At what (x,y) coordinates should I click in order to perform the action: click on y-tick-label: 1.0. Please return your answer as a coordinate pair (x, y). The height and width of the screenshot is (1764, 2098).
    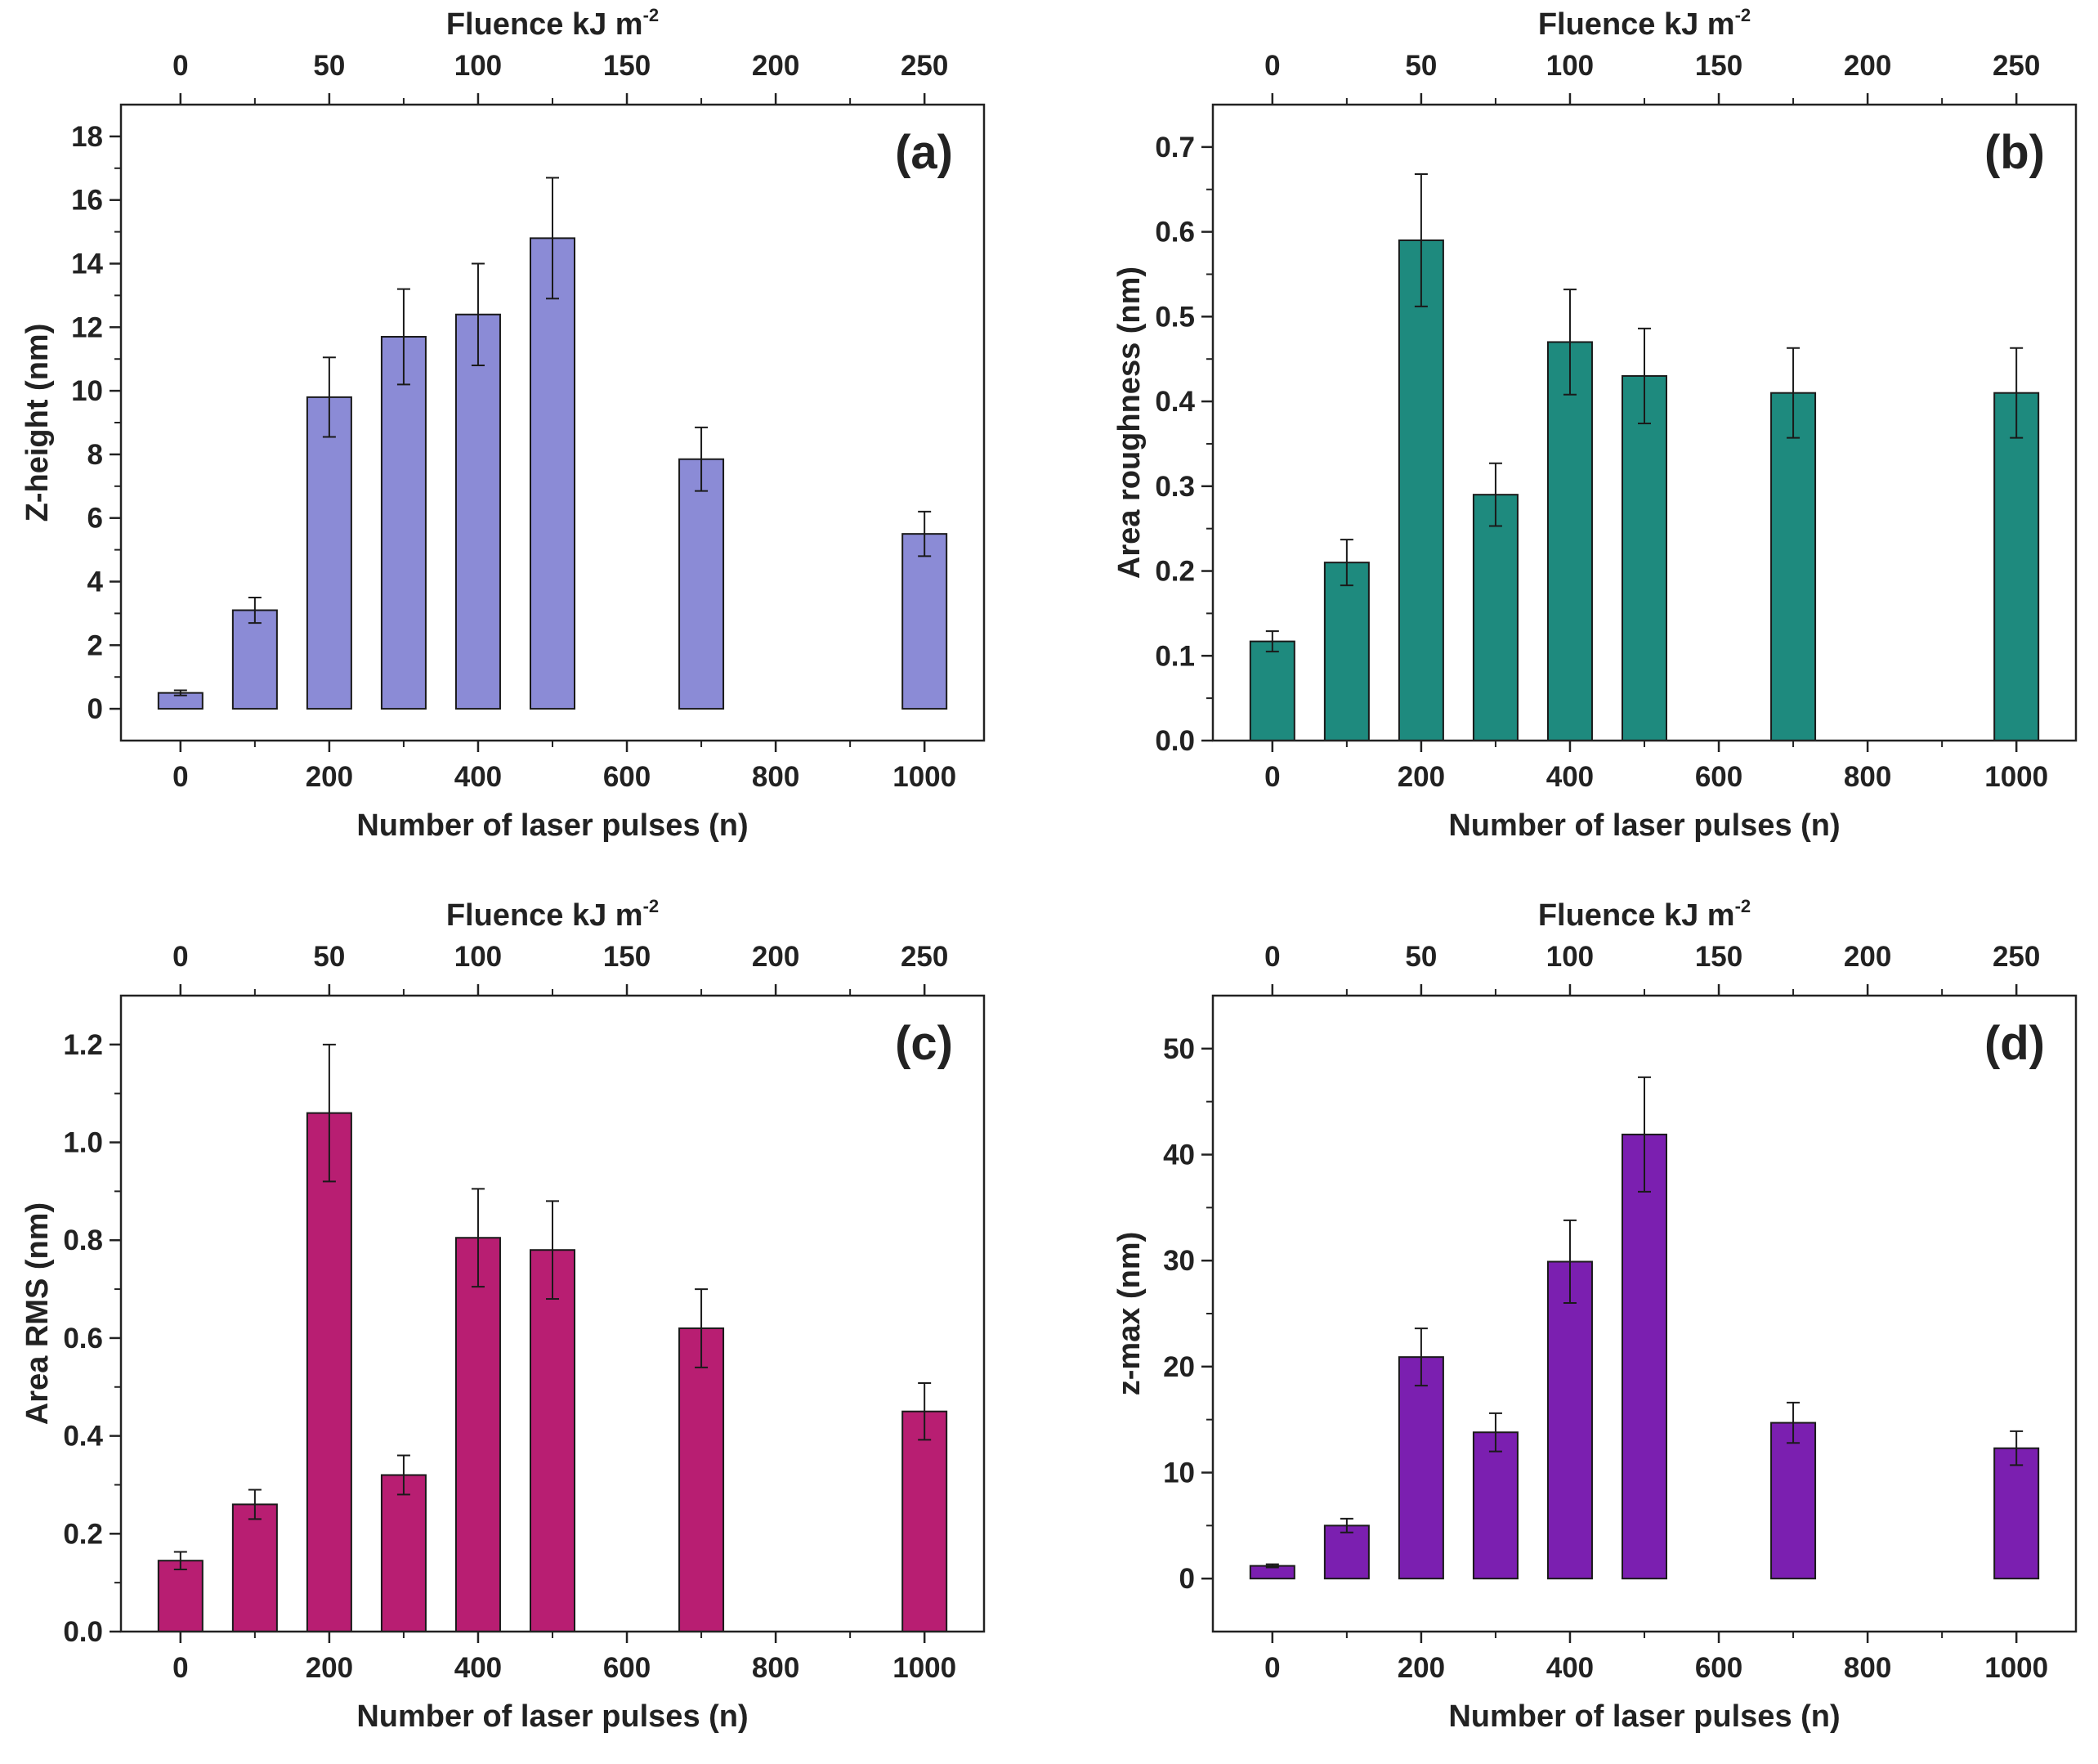
    Looking at the image, I should click on (83, 1143).